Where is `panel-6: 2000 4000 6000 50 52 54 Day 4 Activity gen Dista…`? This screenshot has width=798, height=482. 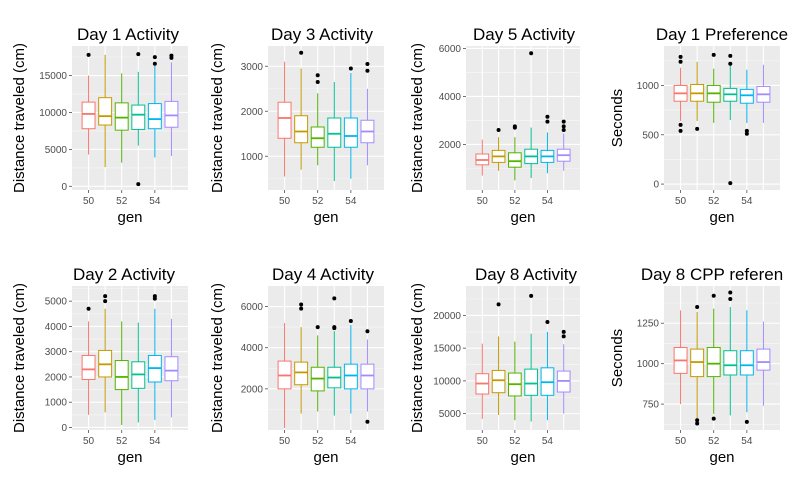
panel-6: 2000 4000 6000 50 52 54 Day 4 Activity gen Dista… is located at coordinates (296, 365).